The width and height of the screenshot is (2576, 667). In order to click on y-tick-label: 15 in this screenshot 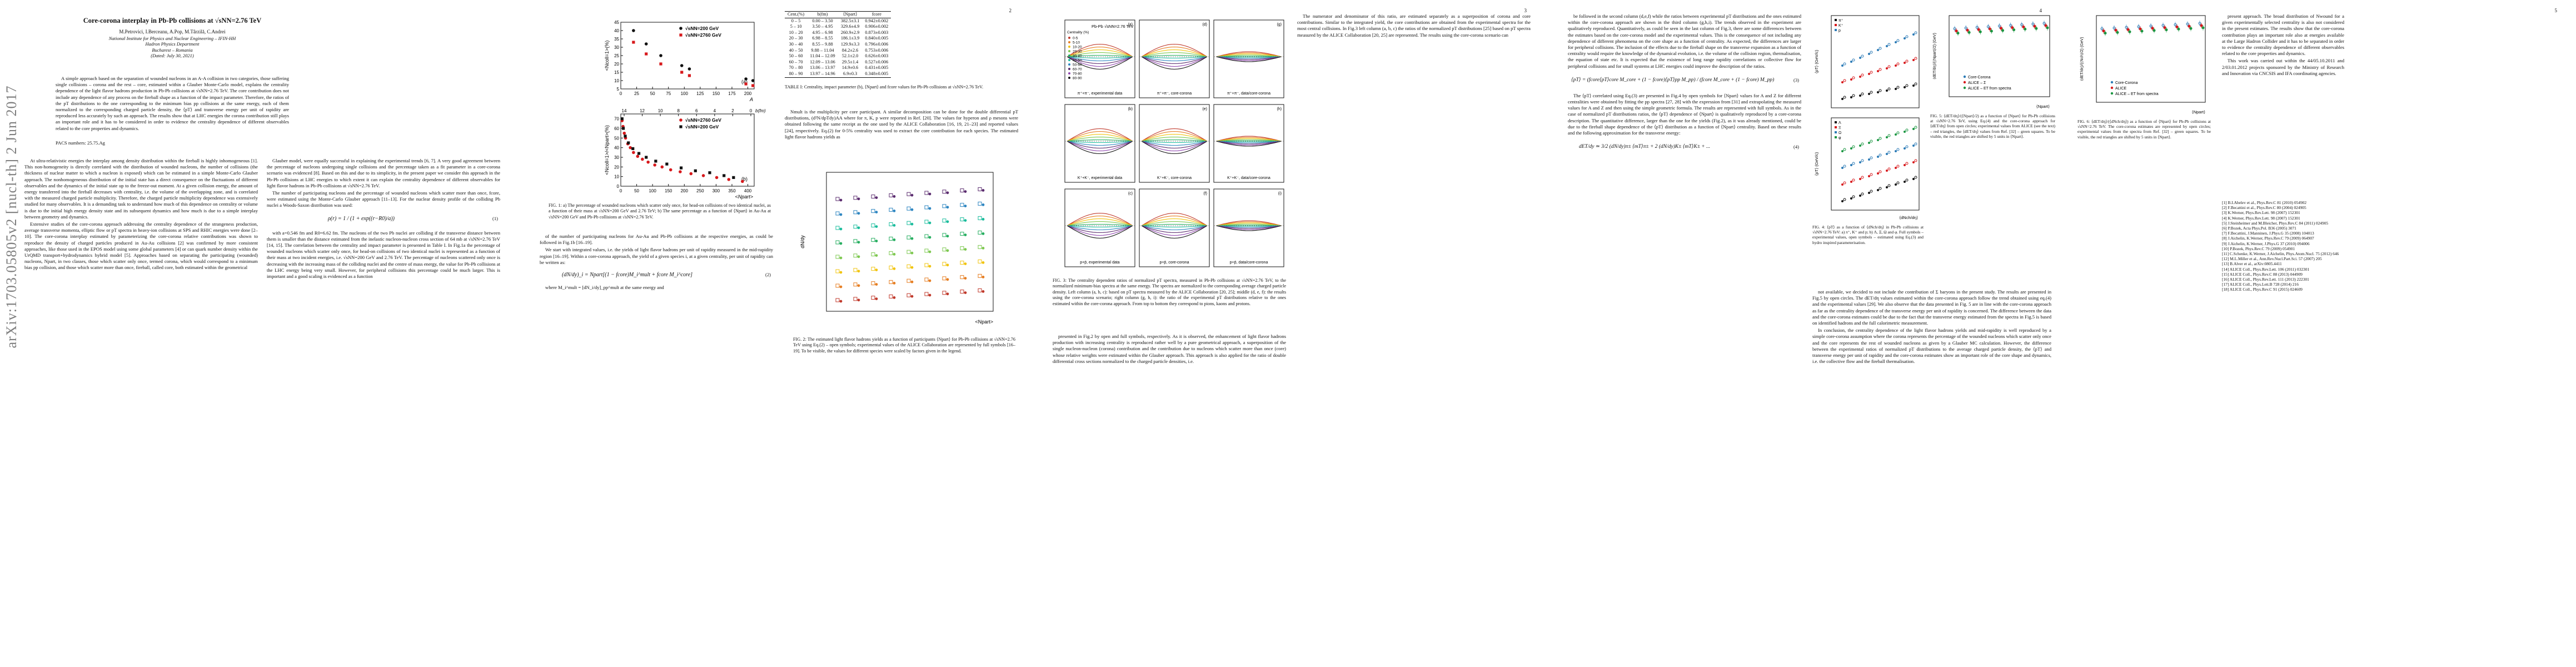, I will do `click(616, 72)`.